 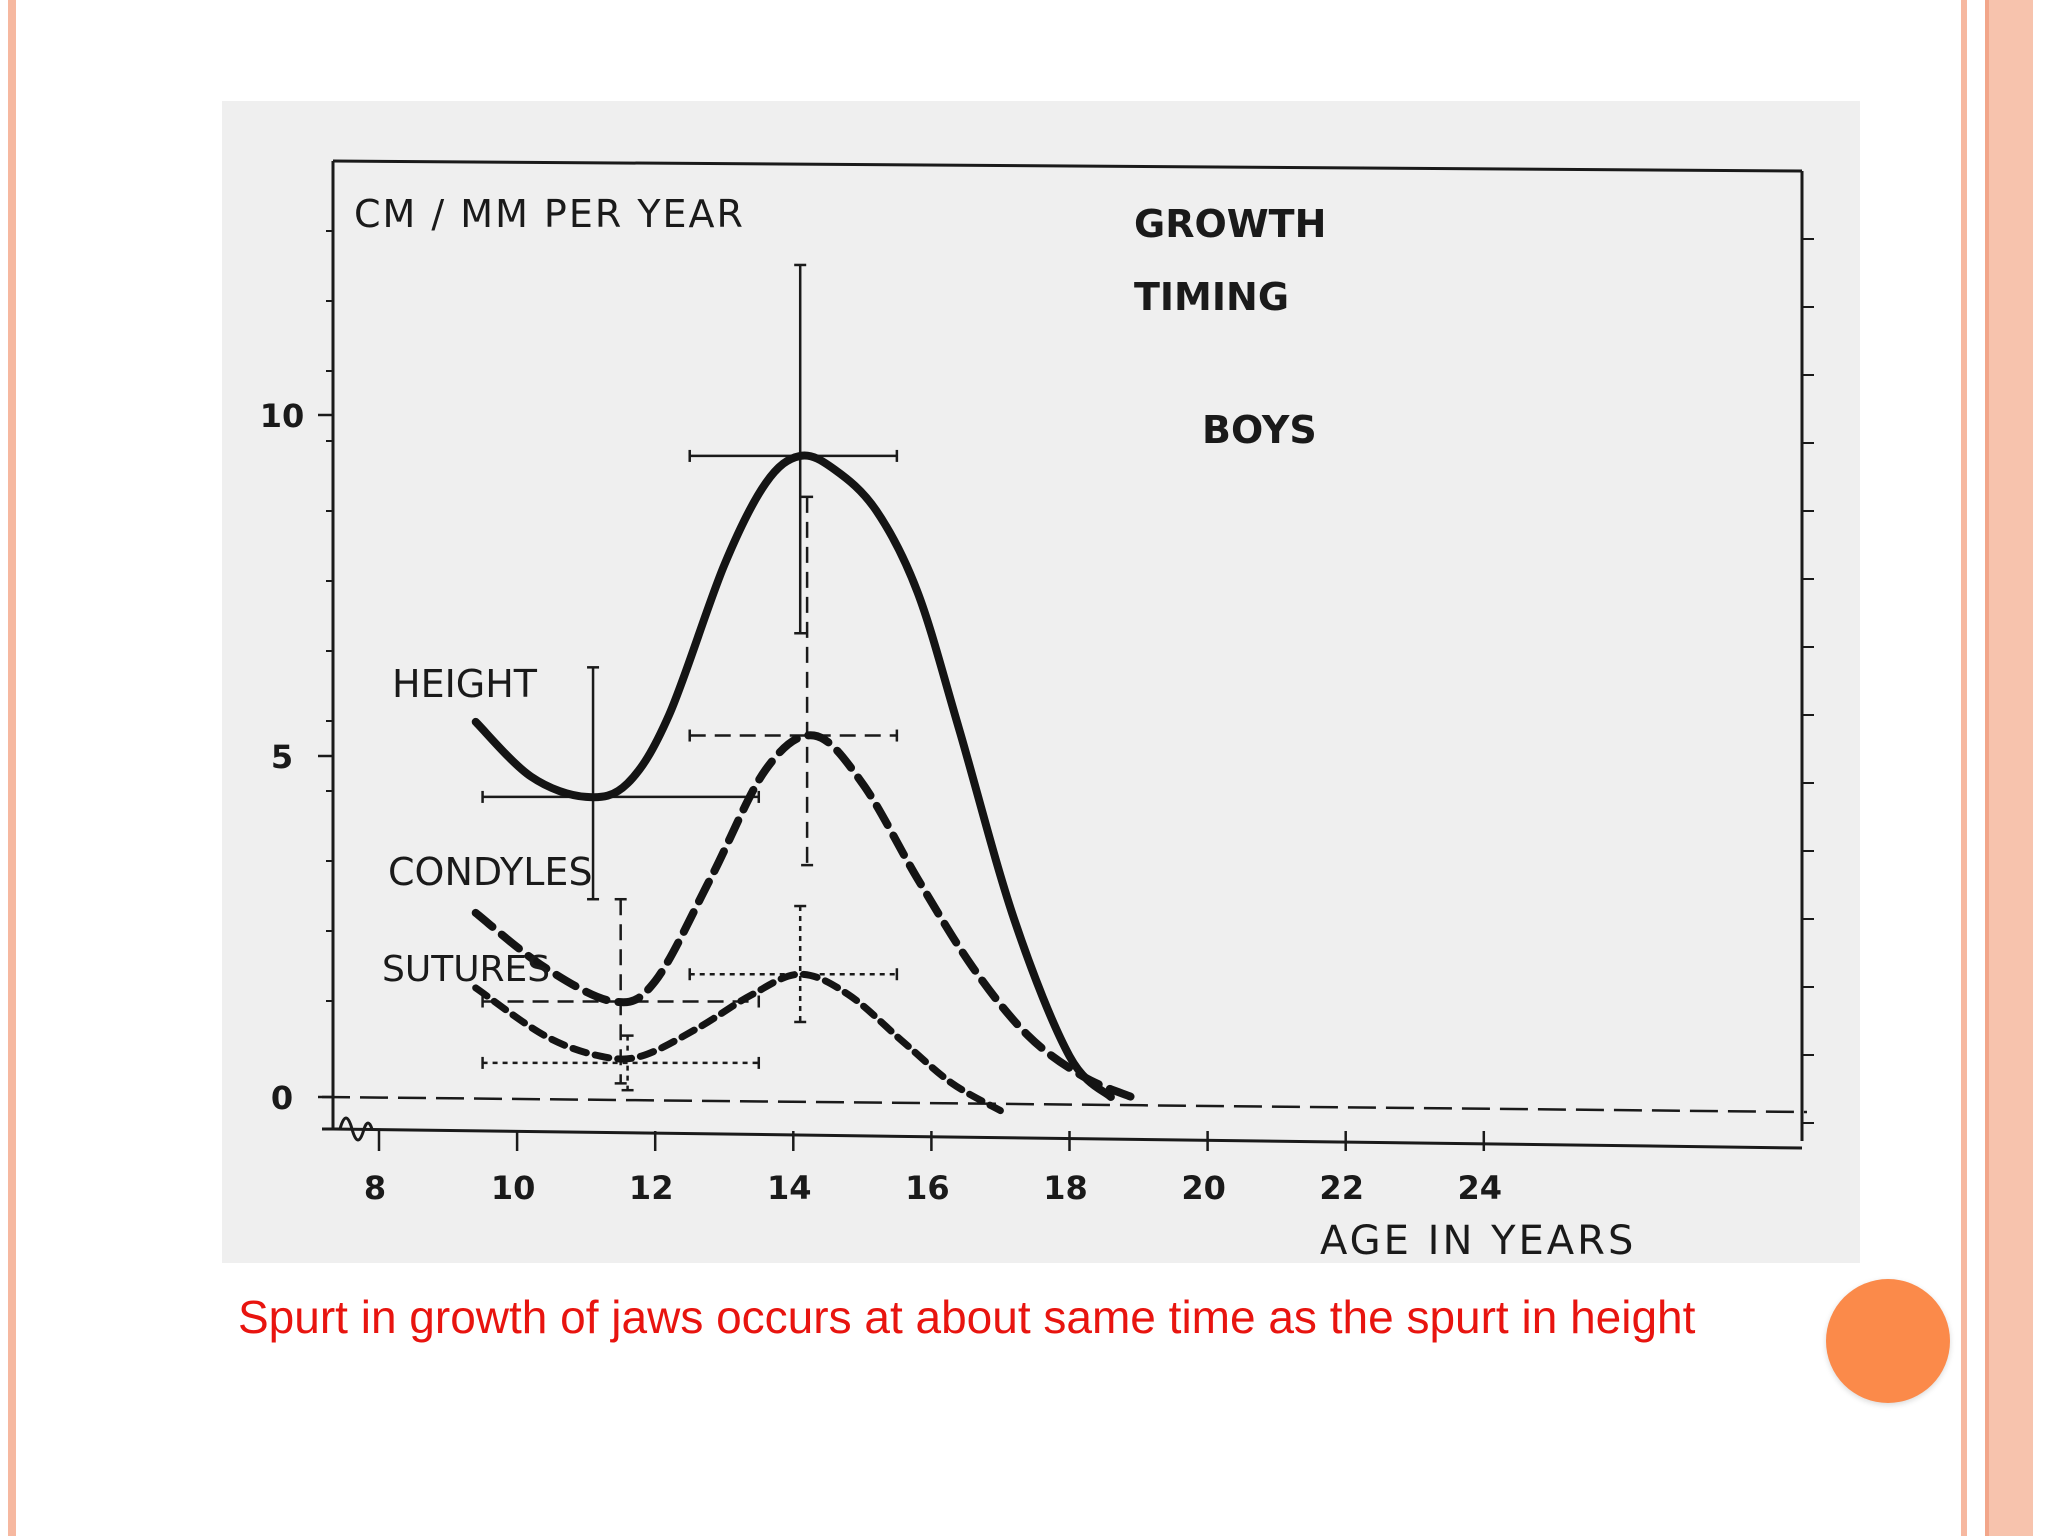 I want to click on plot-frame-top, so click(x=1067, y=166).